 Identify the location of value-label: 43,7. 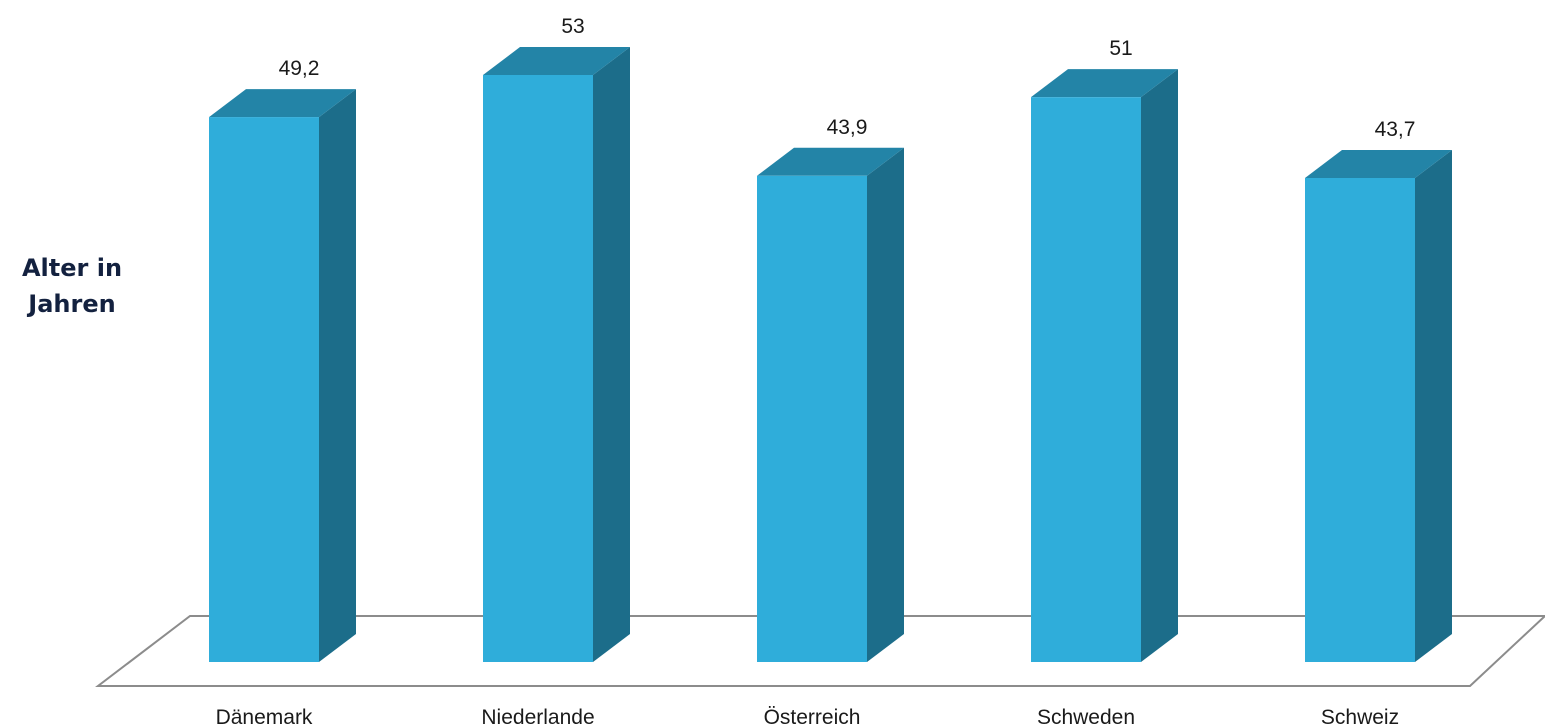
(1395, 129).